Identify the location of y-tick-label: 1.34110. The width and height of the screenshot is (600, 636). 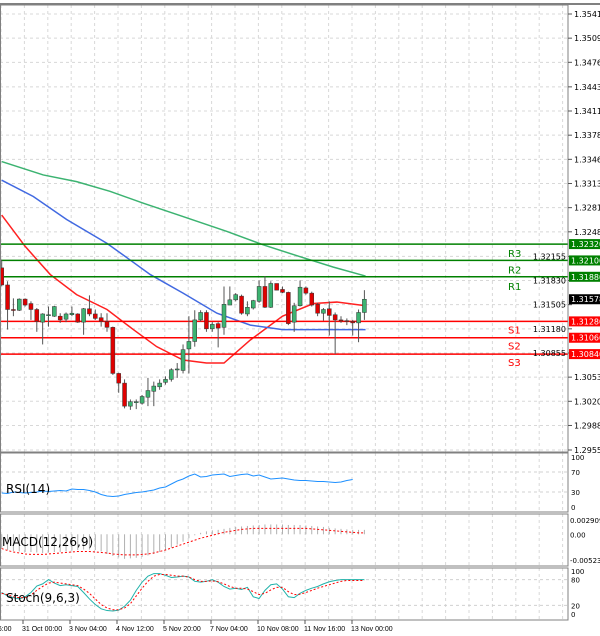
(587, 111).